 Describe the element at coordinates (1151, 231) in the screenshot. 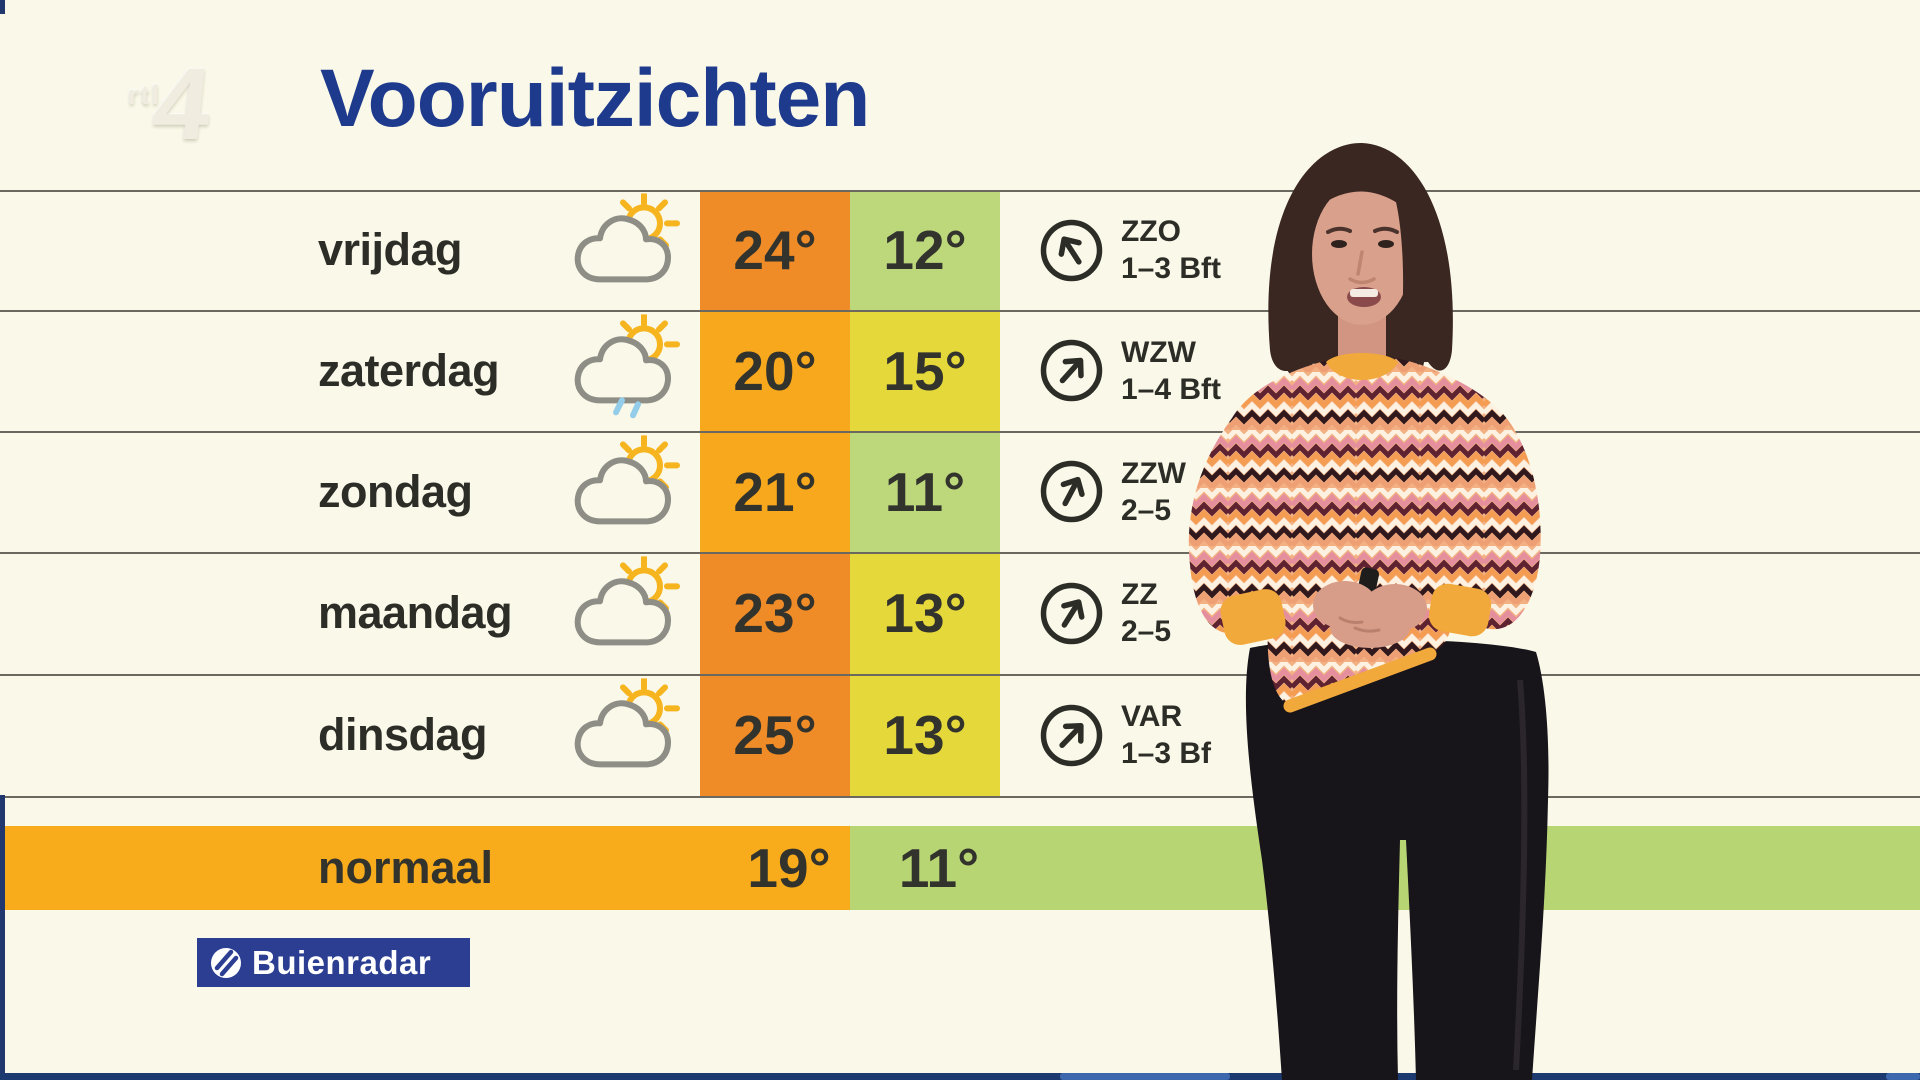

I see `wind-direction: ZZO` at that location.